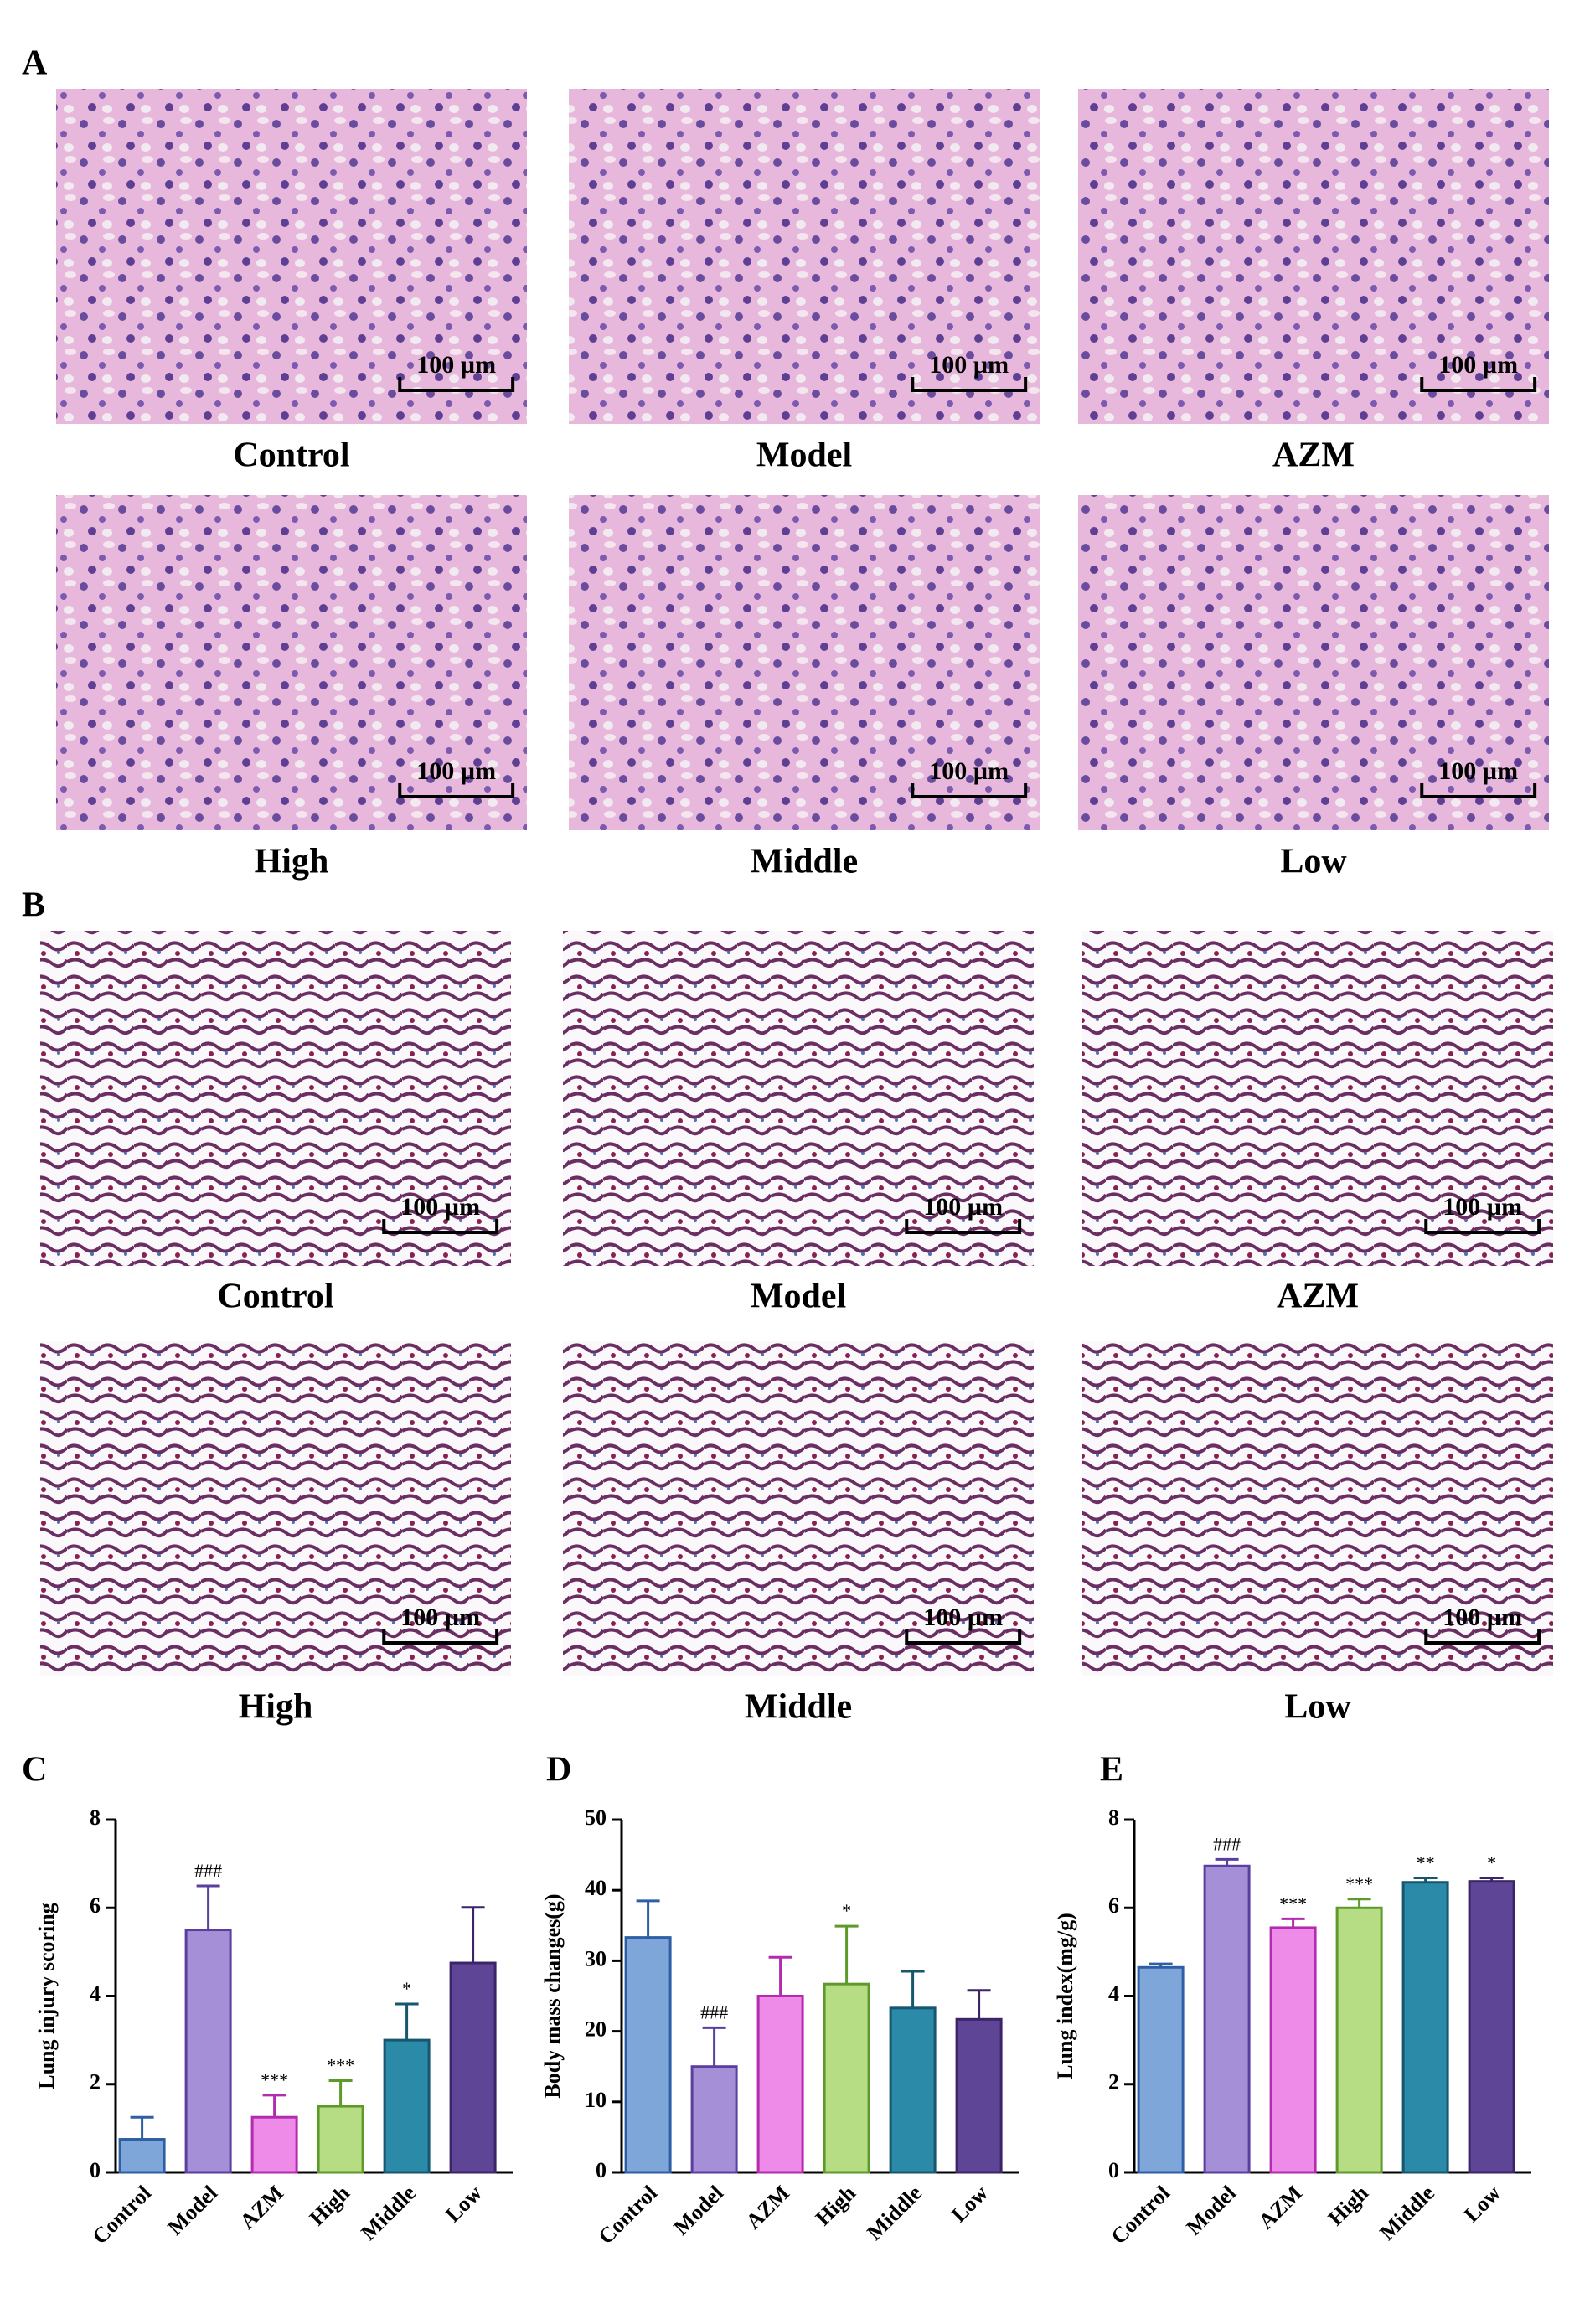 Image resolution: width=1595 pixels, height=2324 pixels. I want to click on y-axis-label: Lung index(mg/g), so click(1065, 1996).